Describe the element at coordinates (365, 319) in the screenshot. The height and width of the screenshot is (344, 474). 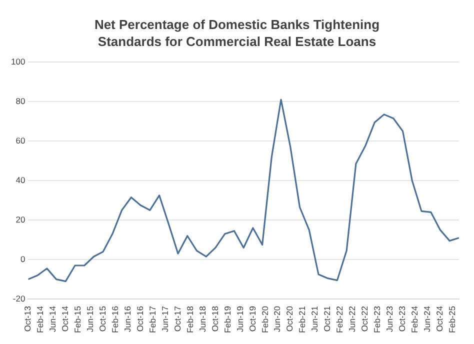
I see `x-tick-label: Oct-22` at that location.